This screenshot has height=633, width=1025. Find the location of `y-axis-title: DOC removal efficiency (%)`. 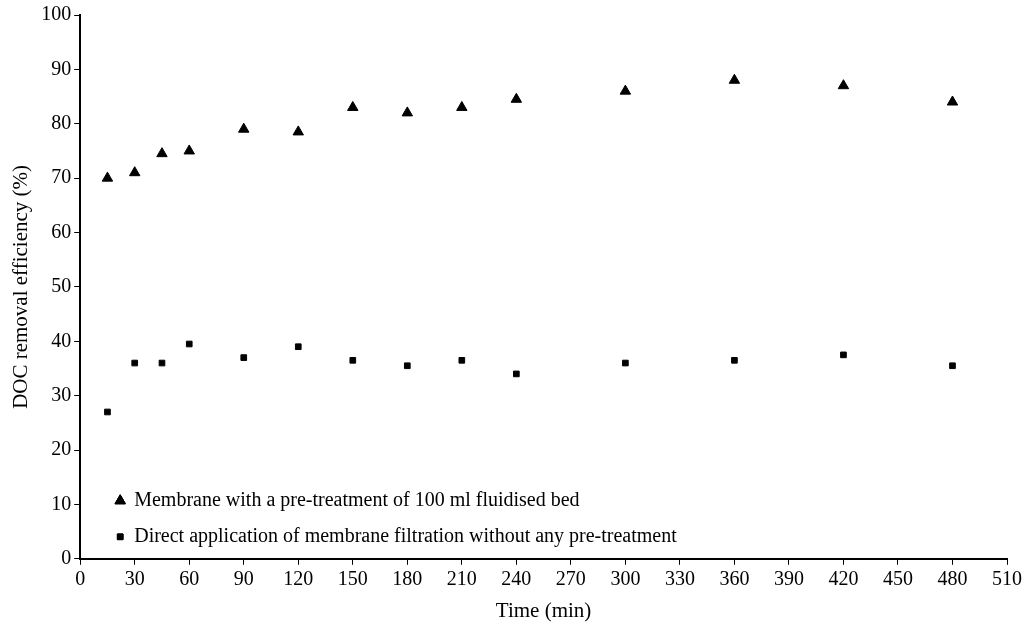

y-axis-title: DOC removal efficiency (%) is located at coordinates (20, 286).